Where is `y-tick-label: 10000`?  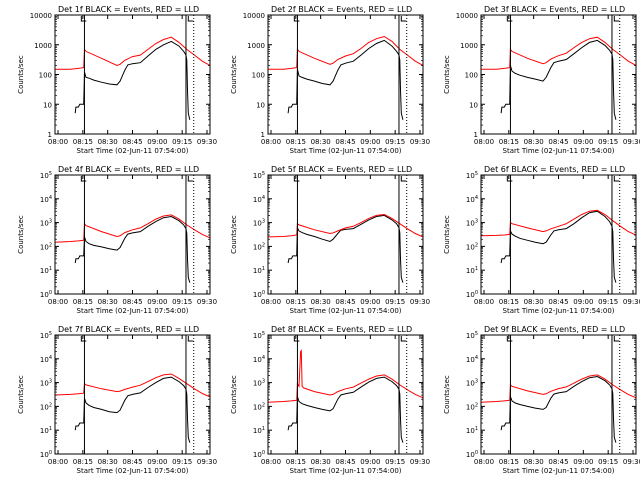
y-tick-label: 10000 is located at coordinates (254, 16).